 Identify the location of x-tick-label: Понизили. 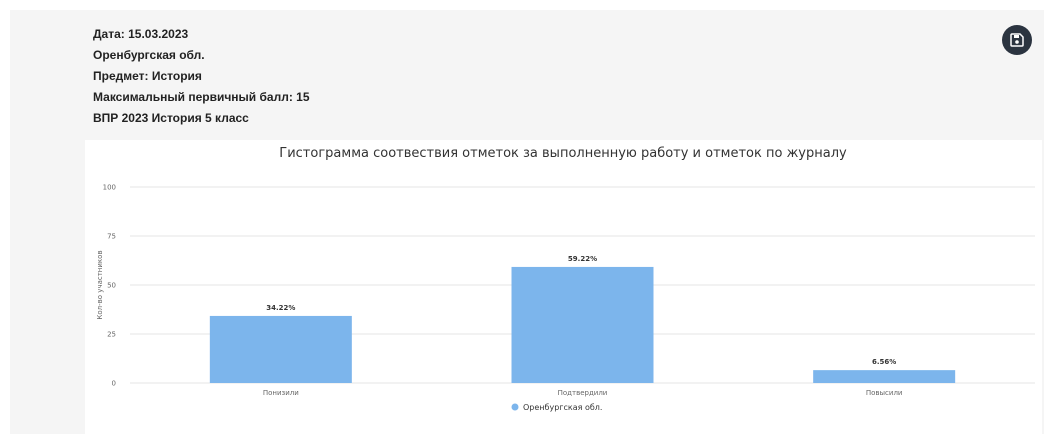
(281, 393).